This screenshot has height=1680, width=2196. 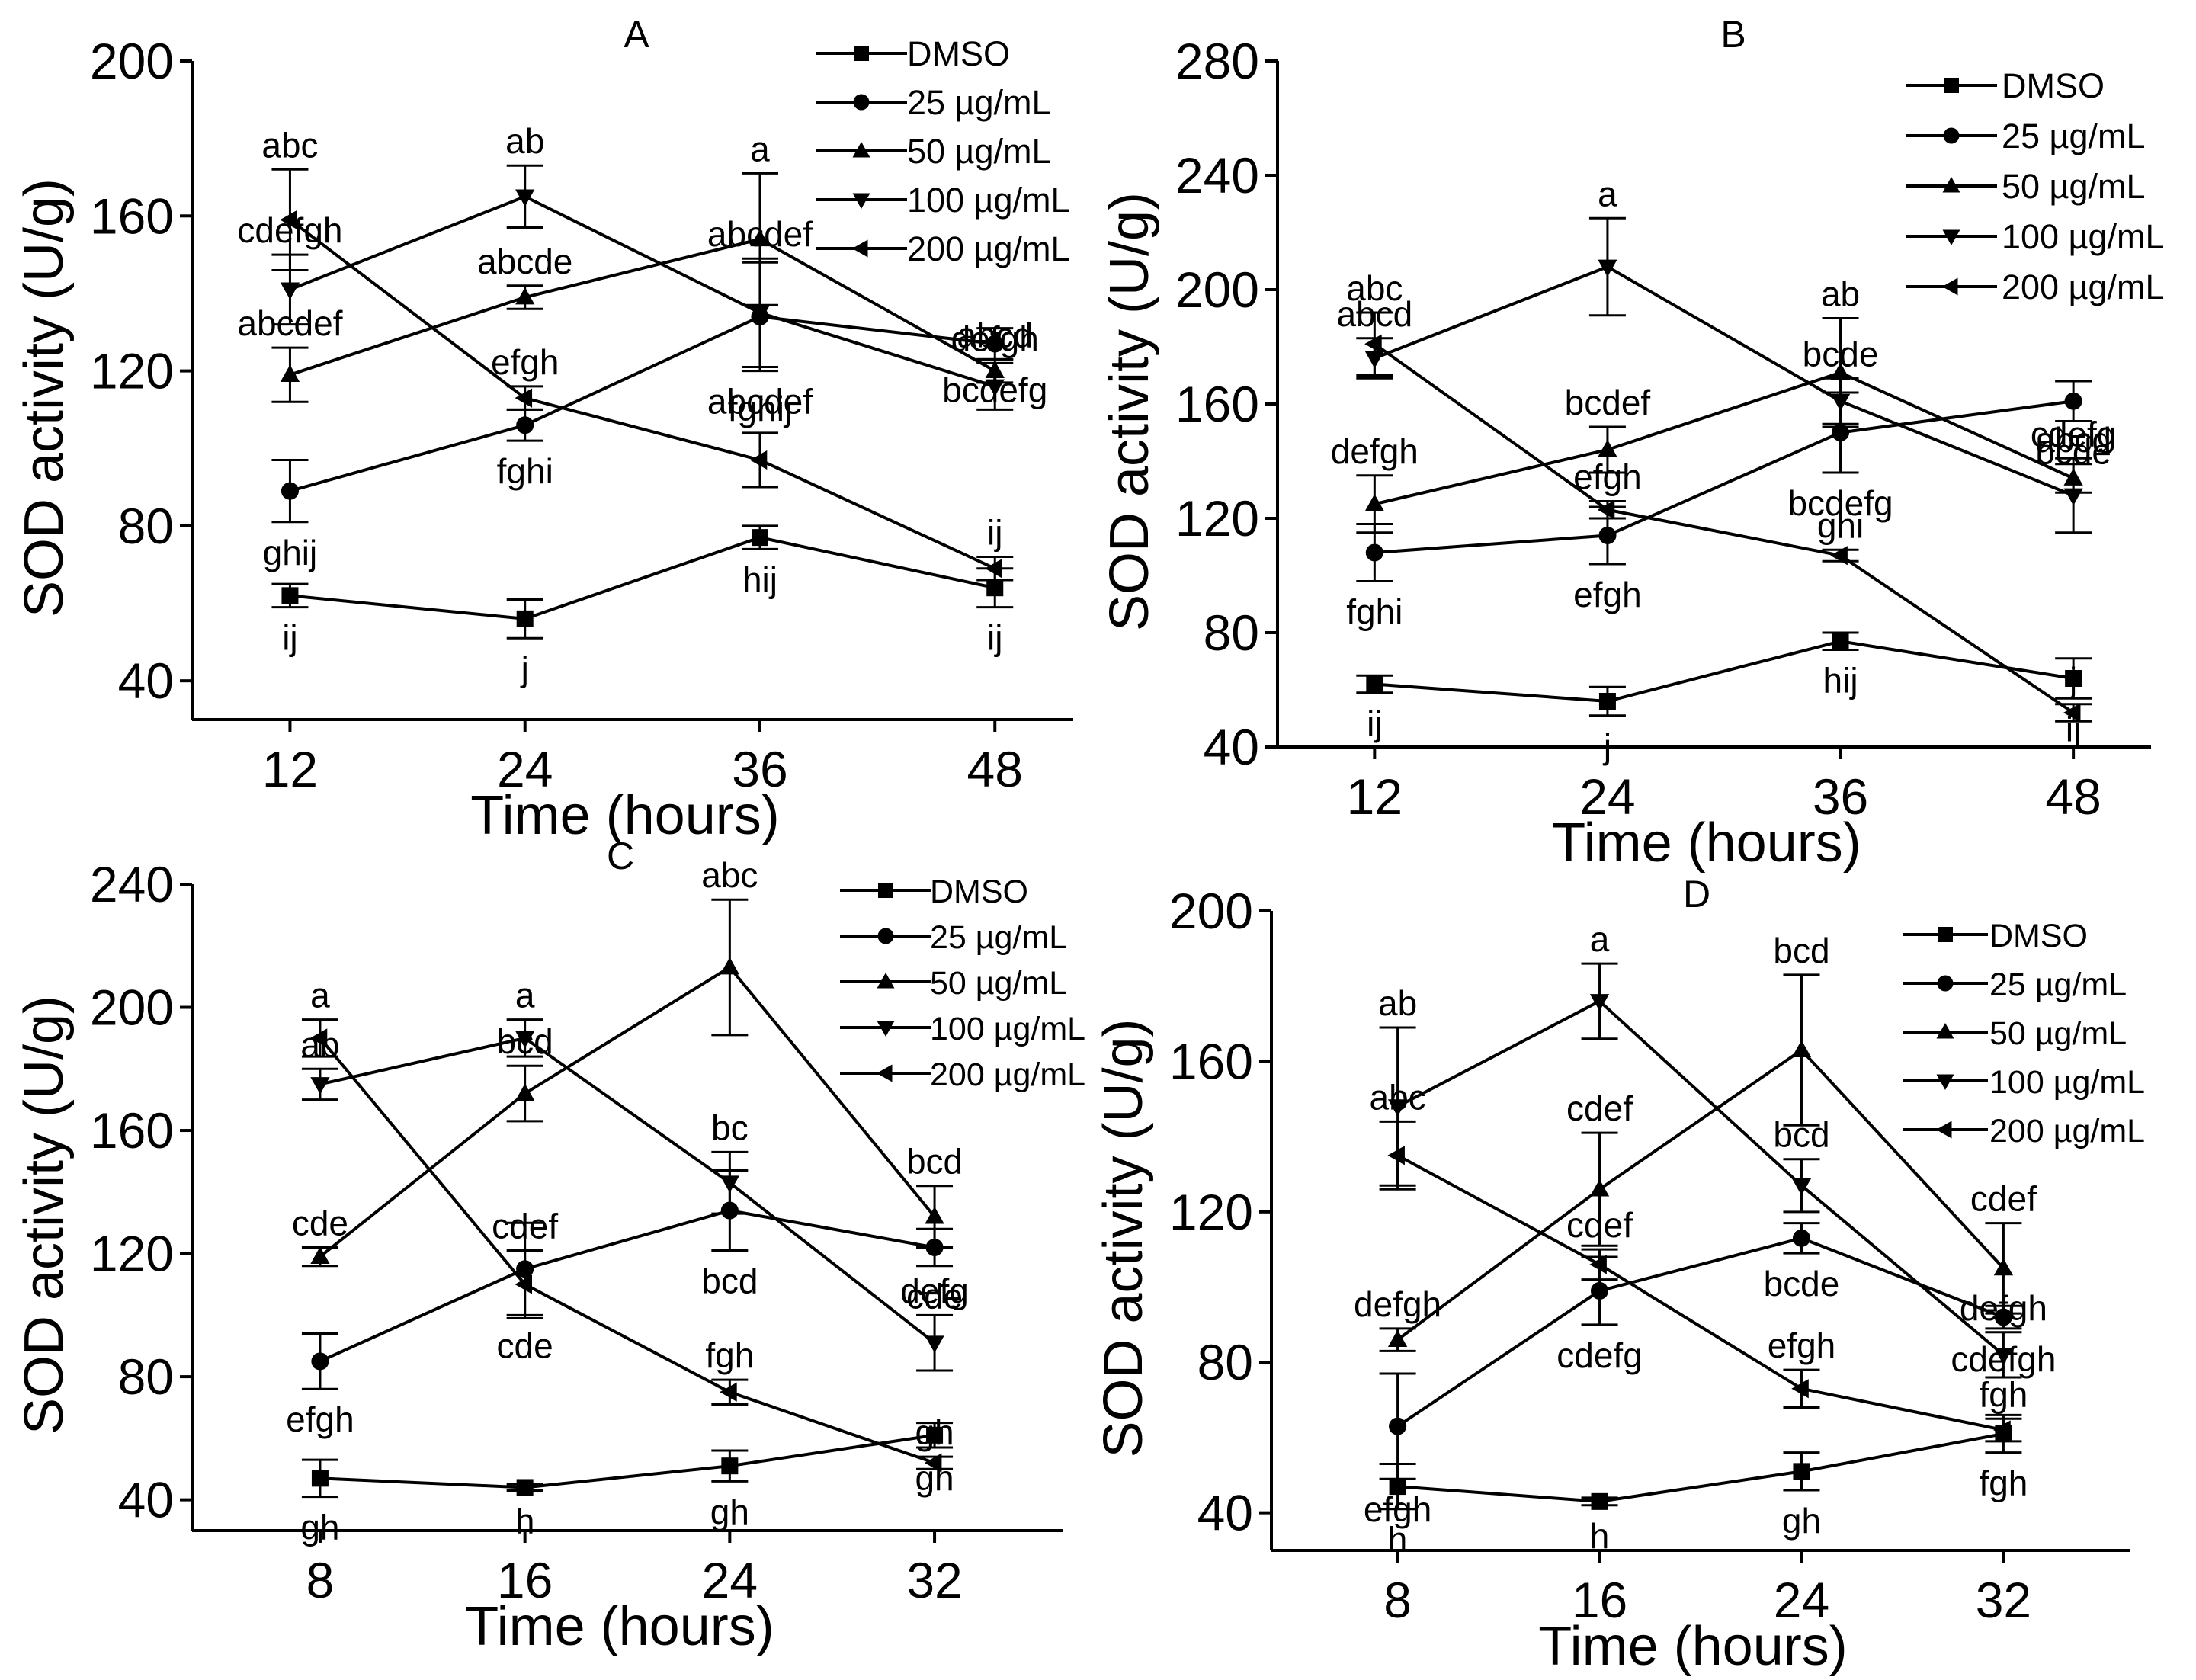 I want to click on panel-title: A, so click(x=636, y=34).